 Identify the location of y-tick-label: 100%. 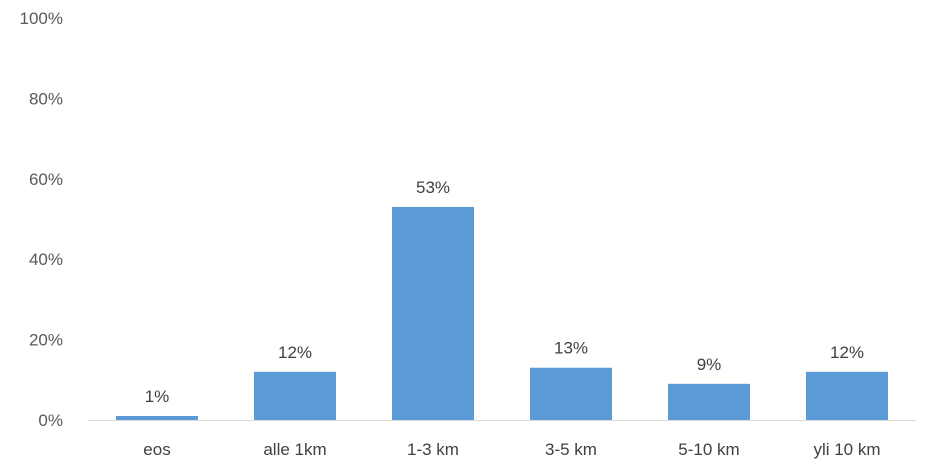
(41, 18).